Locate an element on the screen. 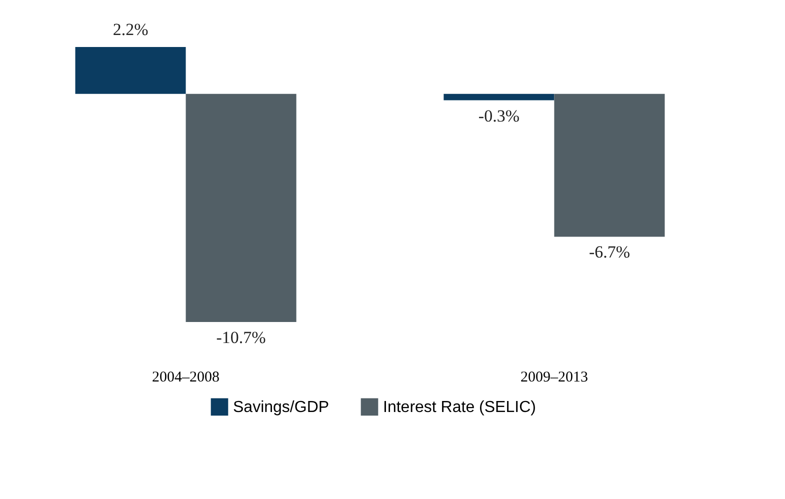  data-label: 2.2% is located at coordinates (130, 29).